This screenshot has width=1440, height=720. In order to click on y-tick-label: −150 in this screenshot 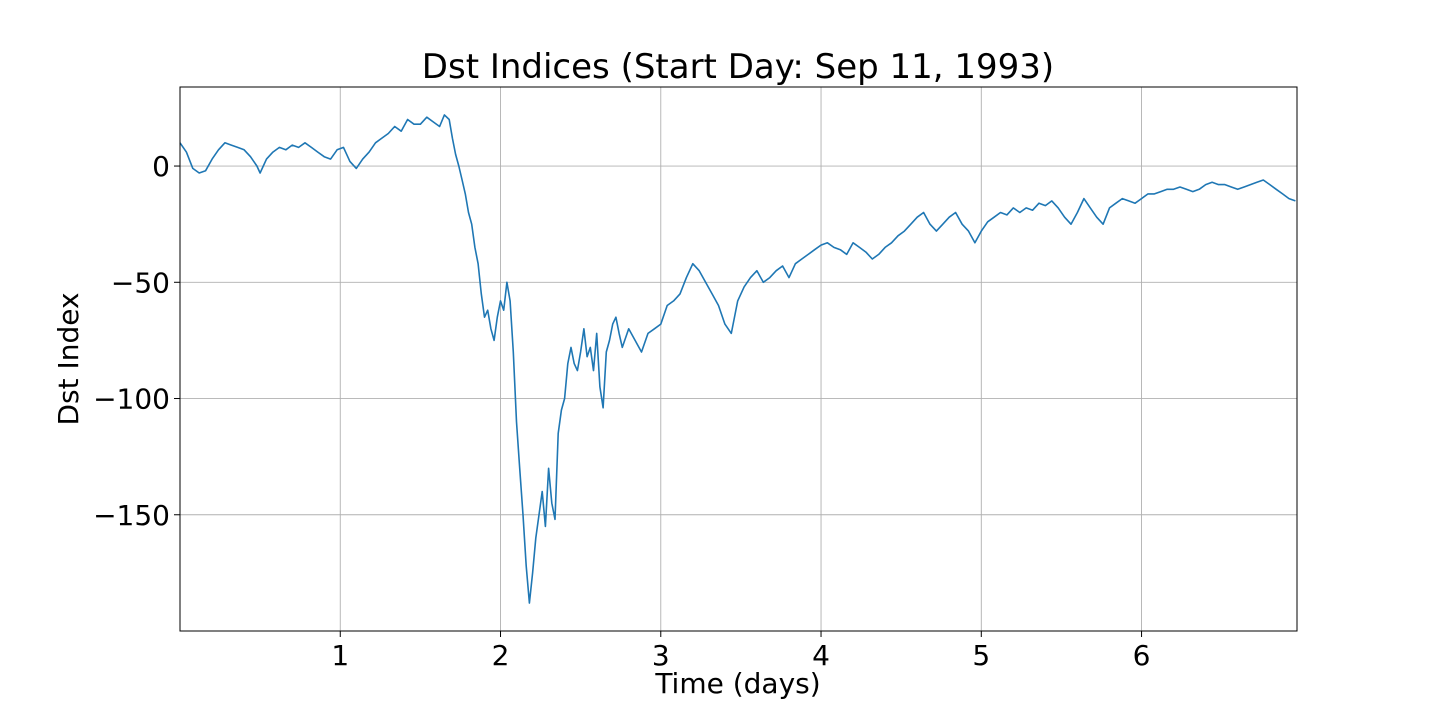, I will do `click(131, 515)`.